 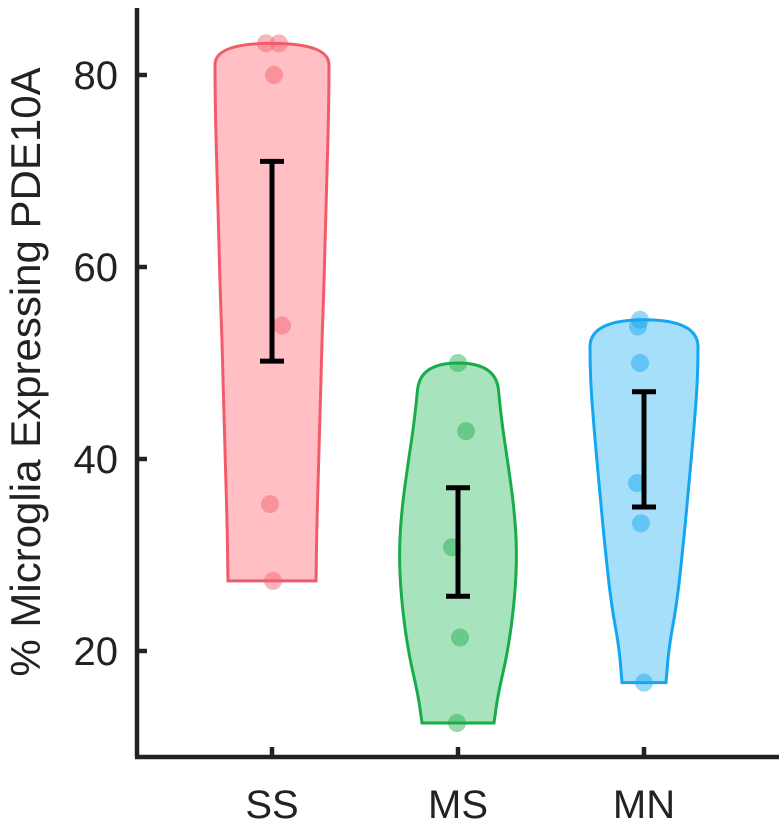 What do you see at coordinates (458, 804) in the screenshot?
I see `x-tick-label-ms: MS` at bounding box center [458, 804].